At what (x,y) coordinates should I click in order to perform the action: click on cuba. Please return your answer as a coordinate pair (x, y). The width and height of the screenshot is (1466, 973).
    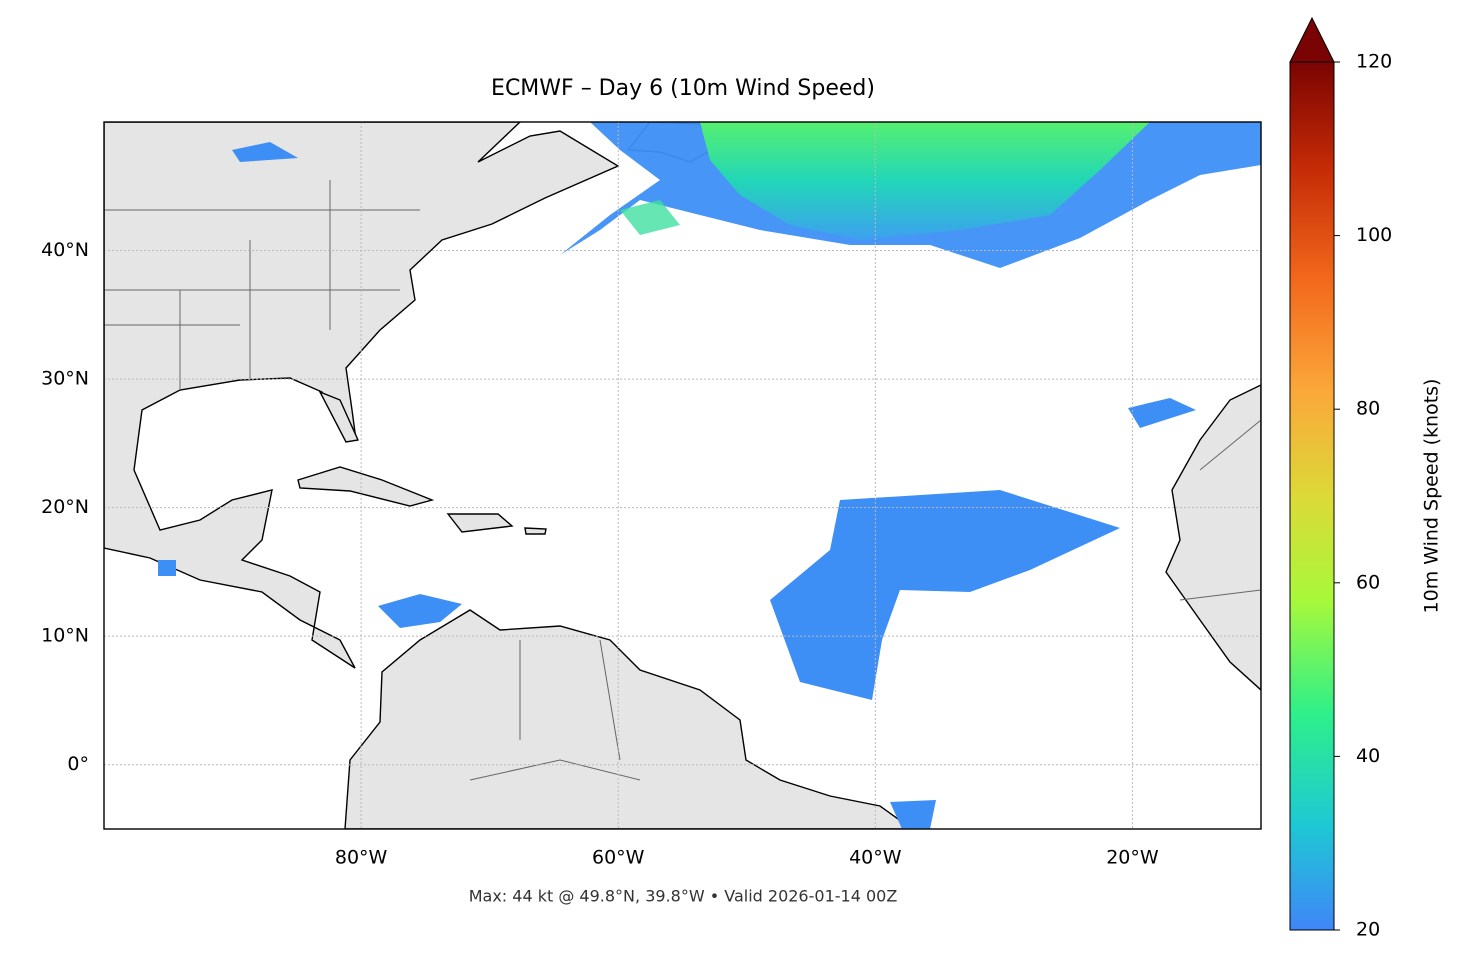
    Looking at the image, I should click on (366, 486).